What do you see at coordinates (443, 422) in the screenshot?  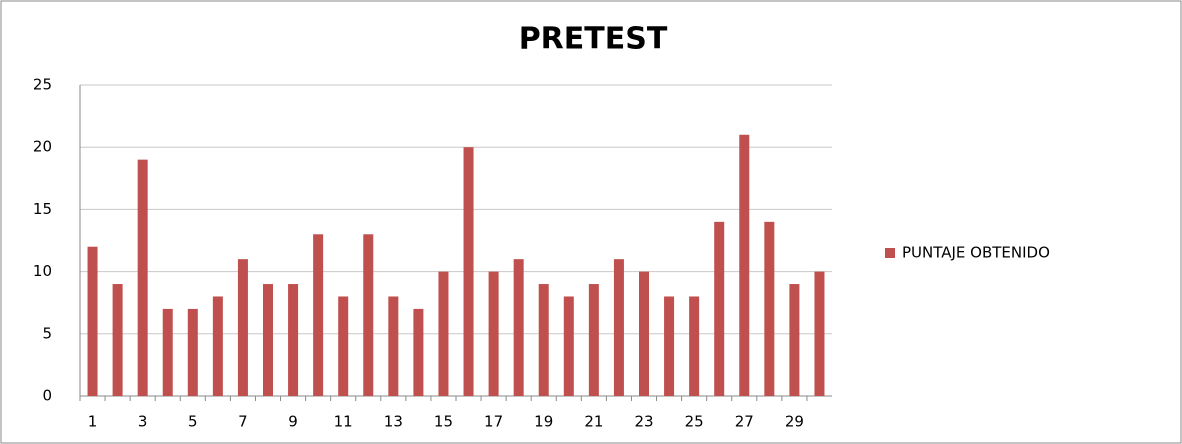 I see `x-tick-label: 15` at bounding box center [443, 422].